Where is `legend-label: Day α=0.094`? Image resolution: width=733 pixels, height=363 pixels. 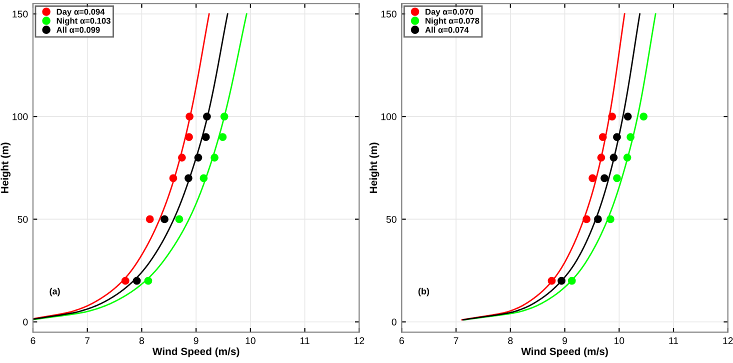
legend-label: Day α=0.094 is located at coordinates (80, 12).